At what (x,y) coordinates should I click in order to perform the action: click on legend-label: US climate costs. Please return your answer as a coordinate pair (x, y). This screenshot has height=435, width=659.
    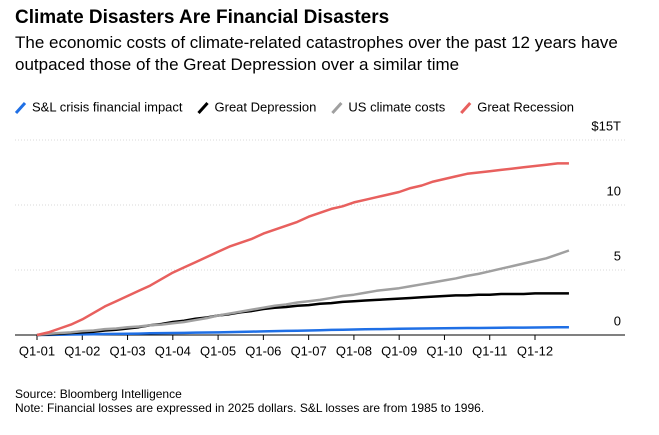
    Looking at the image, I should click on (396, 106).